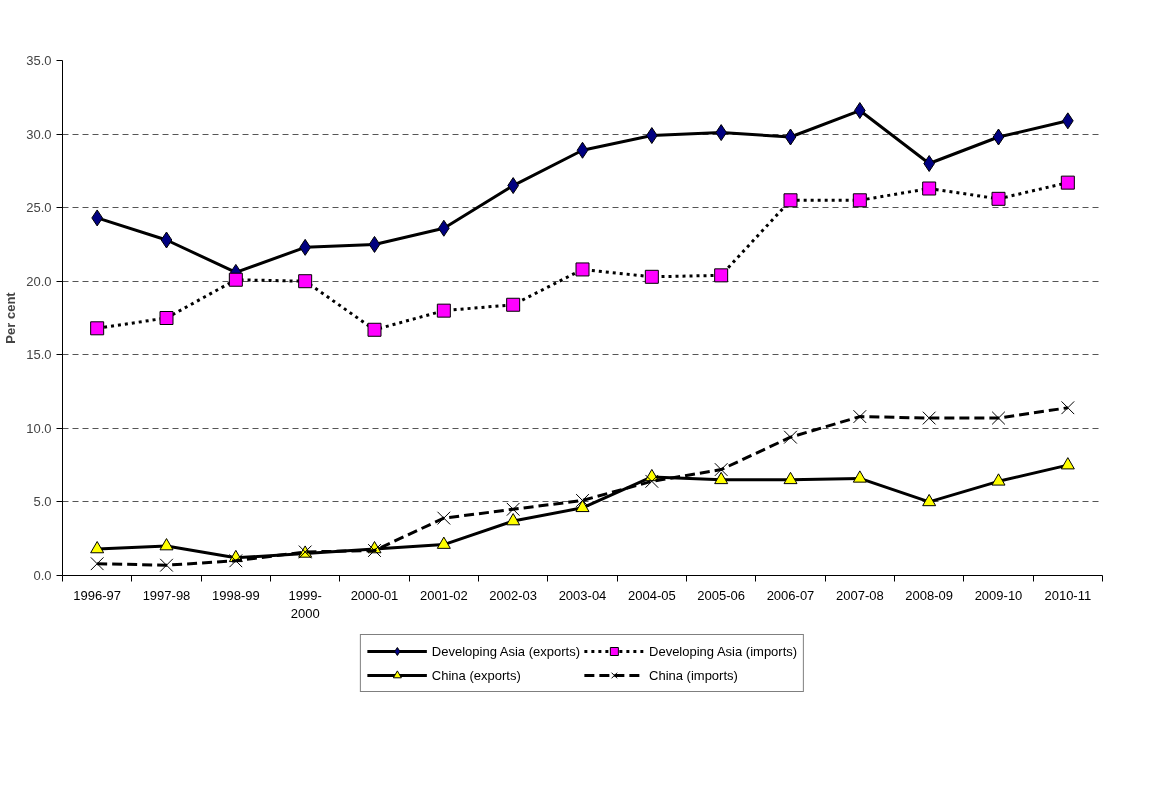  Describe the element at coordinates (1068, 595) in the screenshot. I see `x-tick-label: 2010-11` at that location.